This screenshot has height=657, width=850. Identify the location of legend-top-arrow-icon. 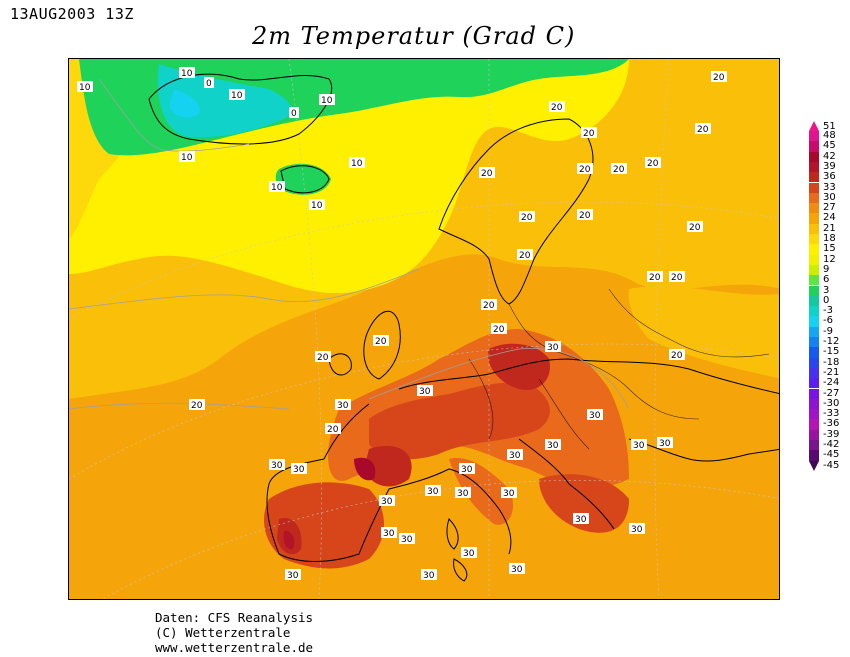
(814, 126).